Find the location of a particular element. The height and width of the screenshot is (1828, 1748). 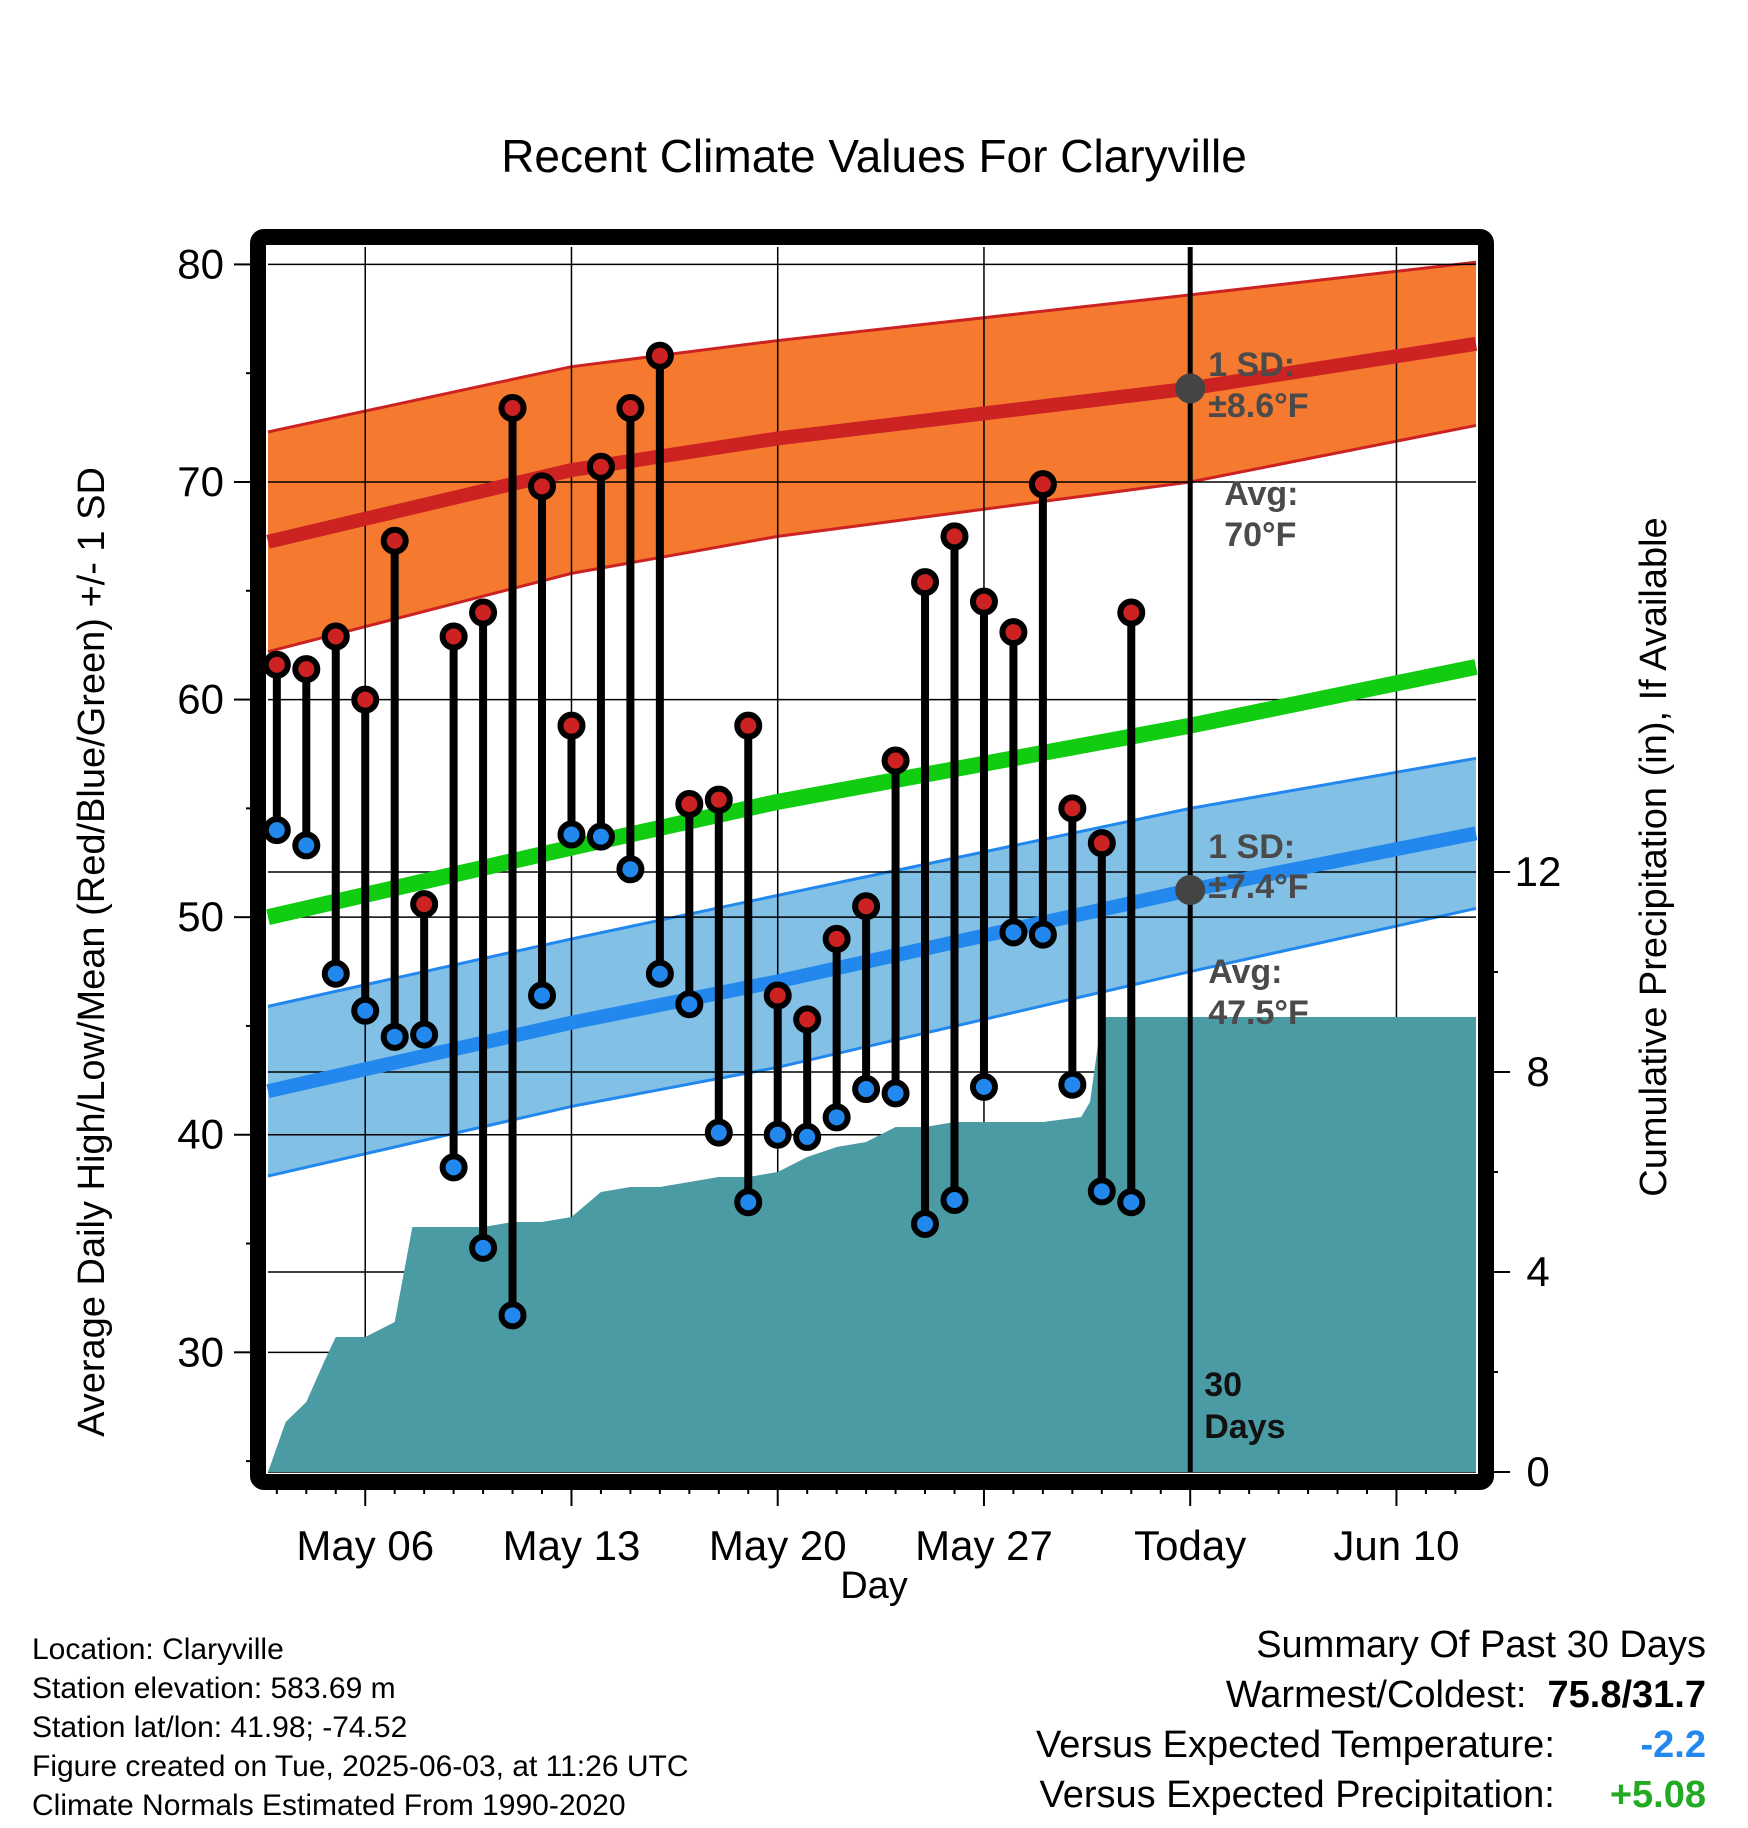

y-tick-label-40: 40 is located at coordinates (200, 1134).